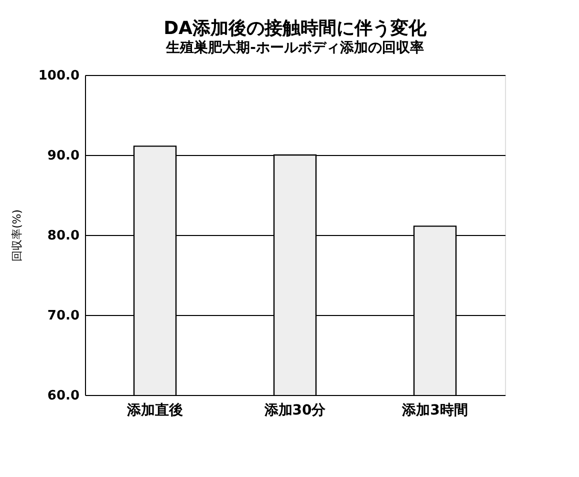  Describe the element at coordinates (63, 316) in the screenshot. I see `y-tick-label: 70.0` at that location.